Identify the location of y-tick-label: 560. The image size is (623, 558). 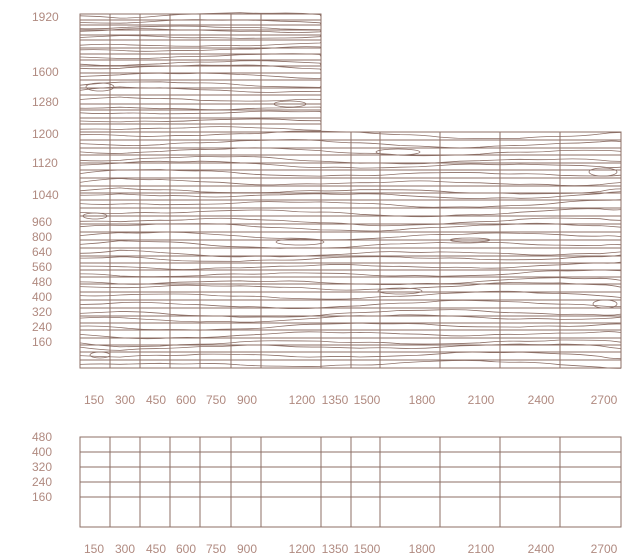
(42, 267).